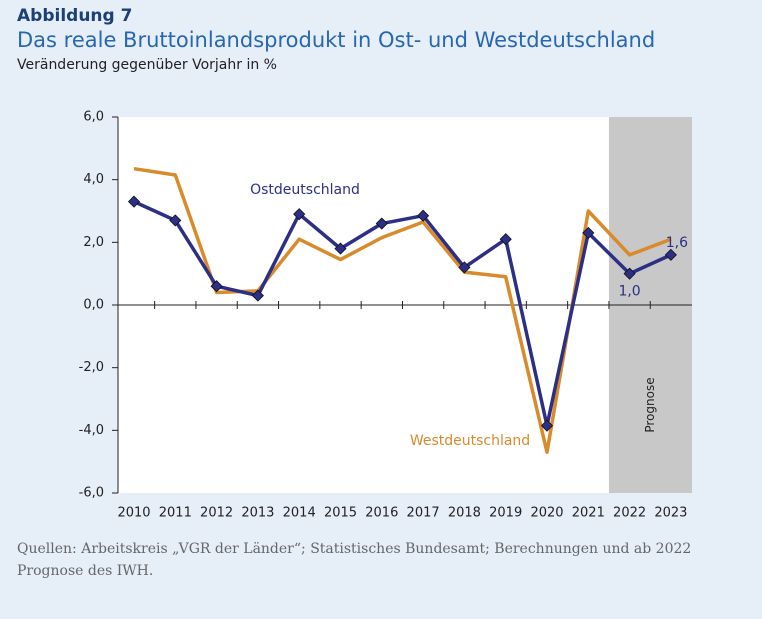 This screenshot has width=762, height=619. What do you see at coordinates (93, 117) in the screenshot?
I see `y-tick-label: 6,0` at bounding box center [93, 117].